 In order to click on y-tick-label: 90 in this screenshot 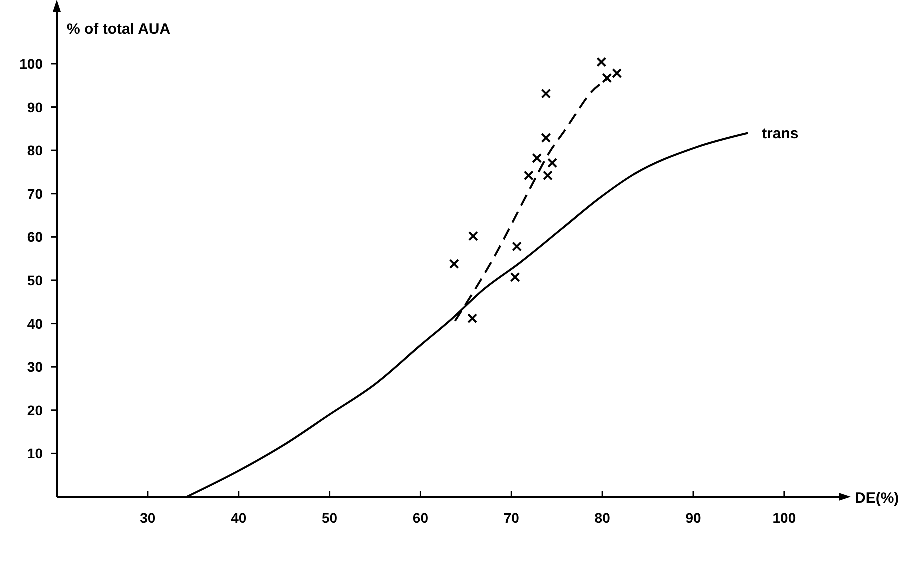, I will do `click(35, 107)`.